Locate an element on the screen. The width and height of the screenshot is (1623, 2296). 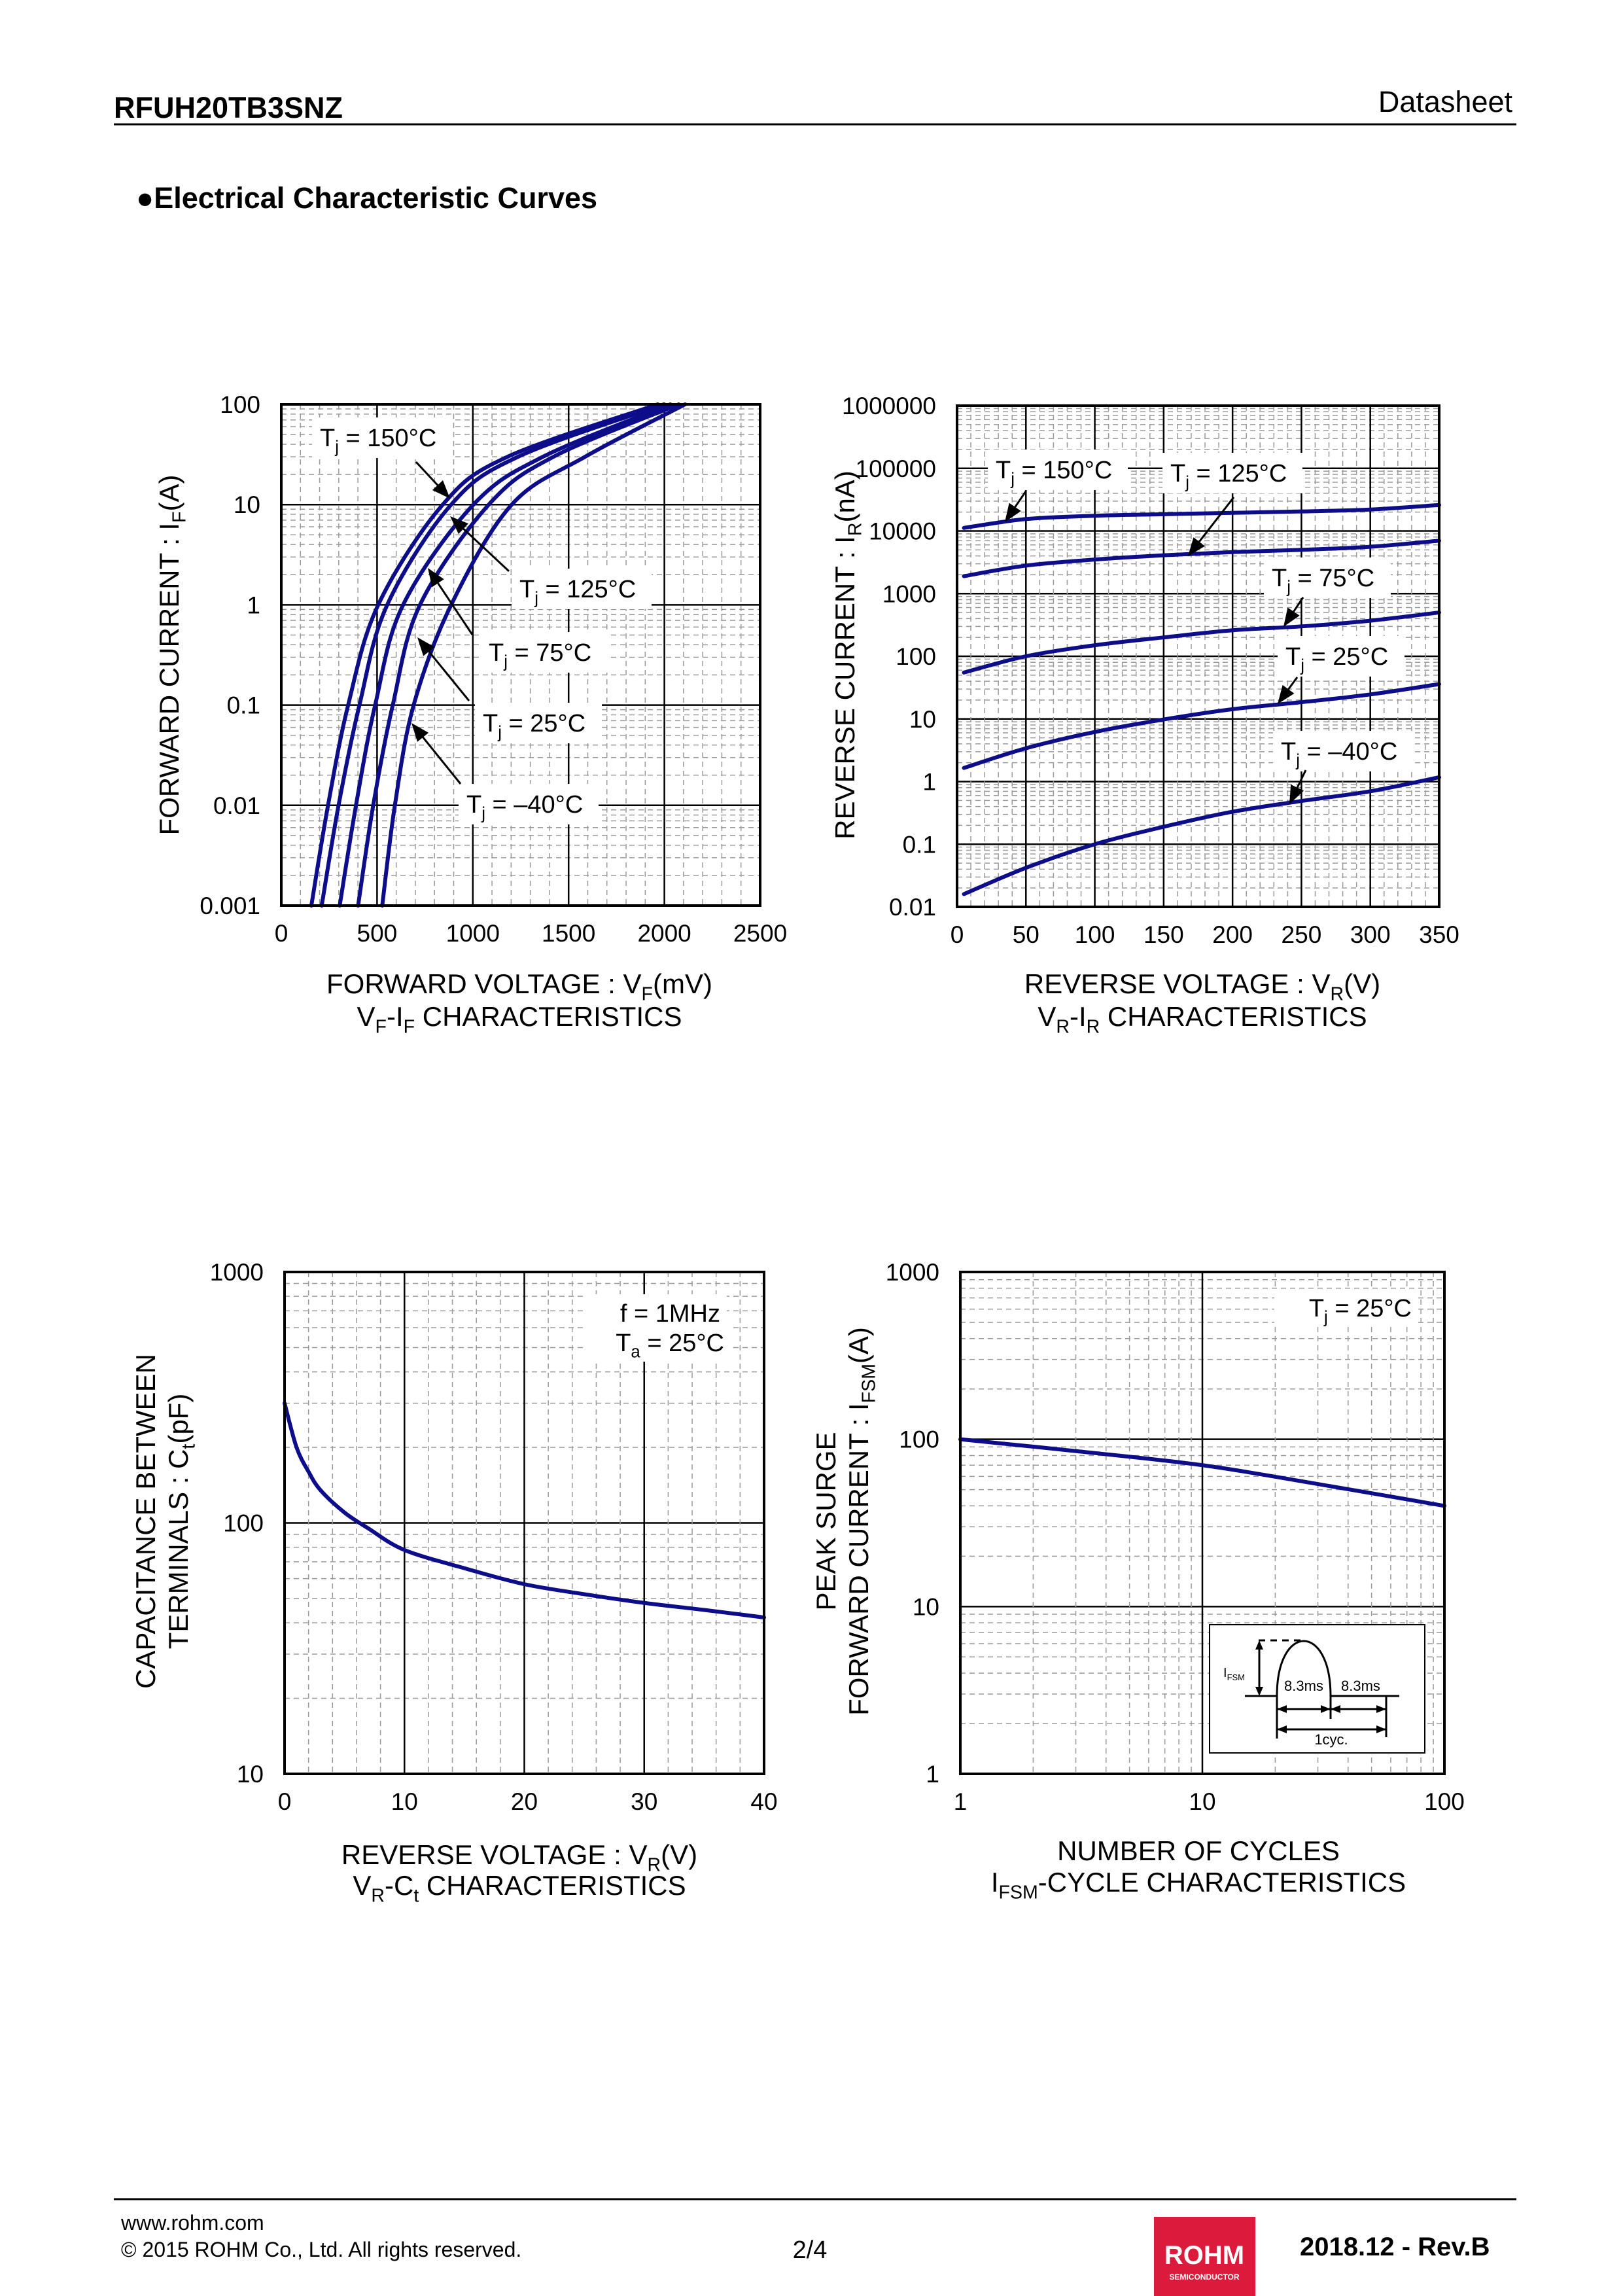
y-tick-label: 100000 is located at coordinates (896, 468).